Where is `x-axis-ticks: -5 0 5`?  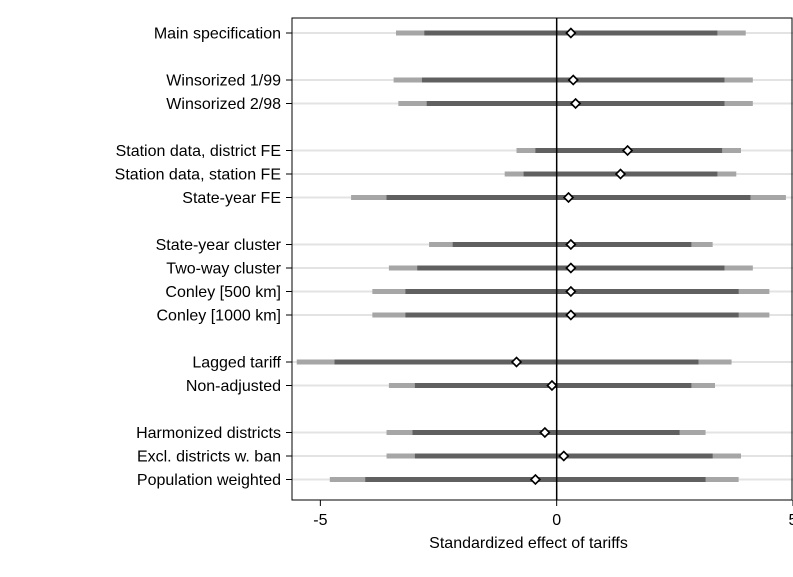
x-axis-ticks: -5 0 5 is located at coordinates (553, 514).